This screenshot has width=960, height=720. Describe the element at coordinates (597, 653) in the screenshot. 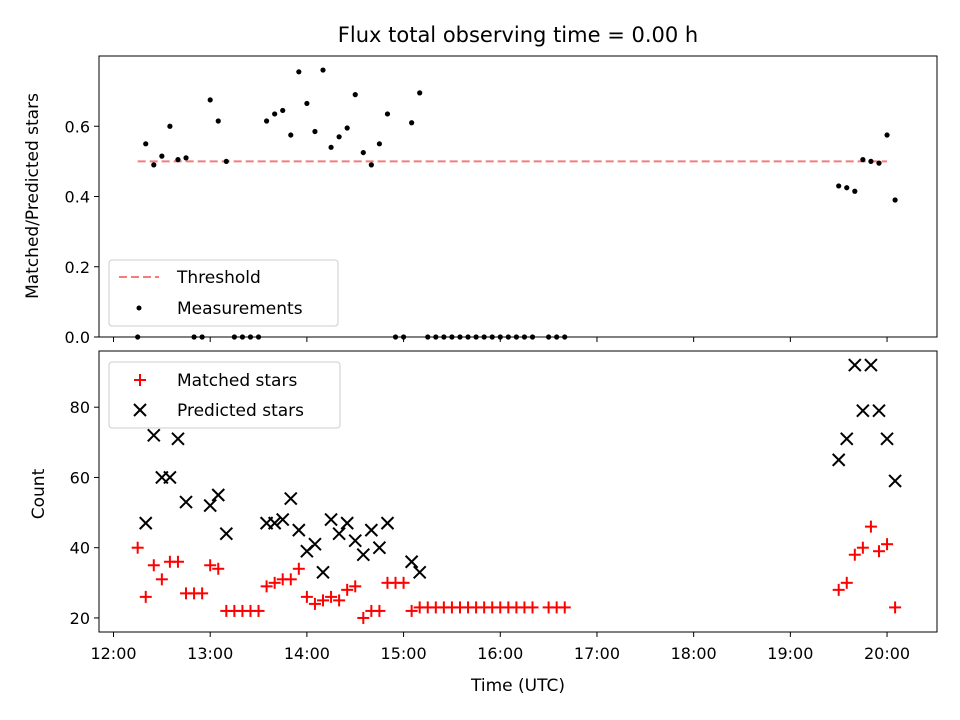

I see `x-tick-label: 17:00` at that location.